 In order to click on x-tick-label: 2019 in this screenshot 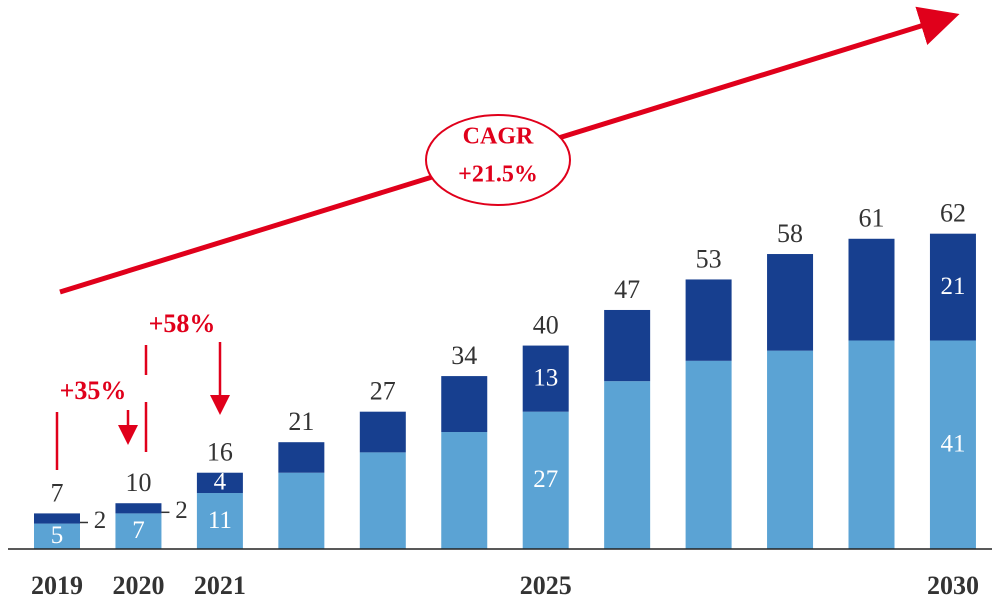, I will do `click(57, 585)`.